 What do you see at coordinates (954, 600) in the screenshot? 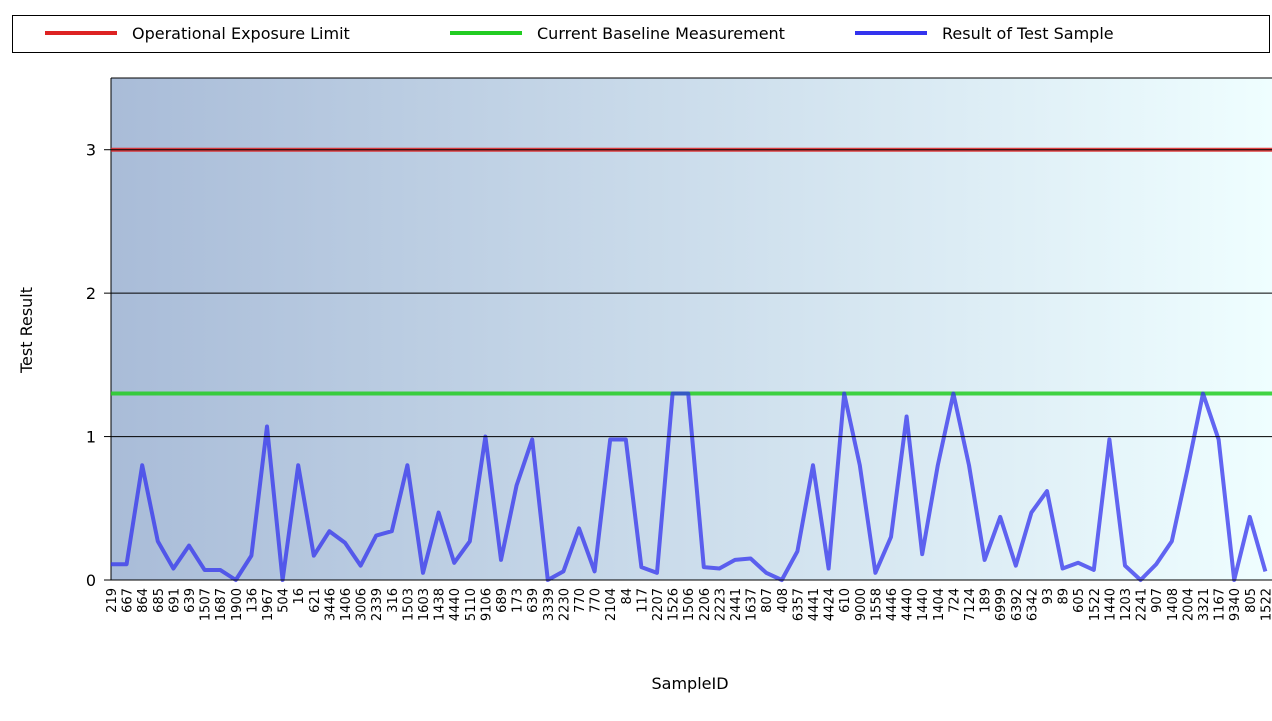
I see `x-tick-label: 724` at bounding box center [954, 600].